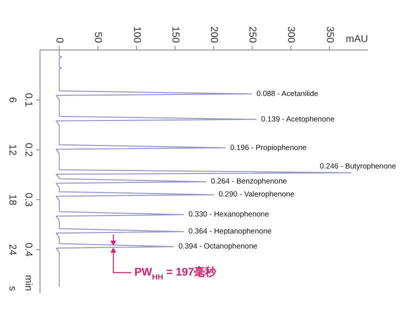 This screenshot has height=335, width=400. Describe the element at coordinates (176, 274) in the screenshot. I see `annotation: PW$_{HH}$ = 197毫秒` at that location.